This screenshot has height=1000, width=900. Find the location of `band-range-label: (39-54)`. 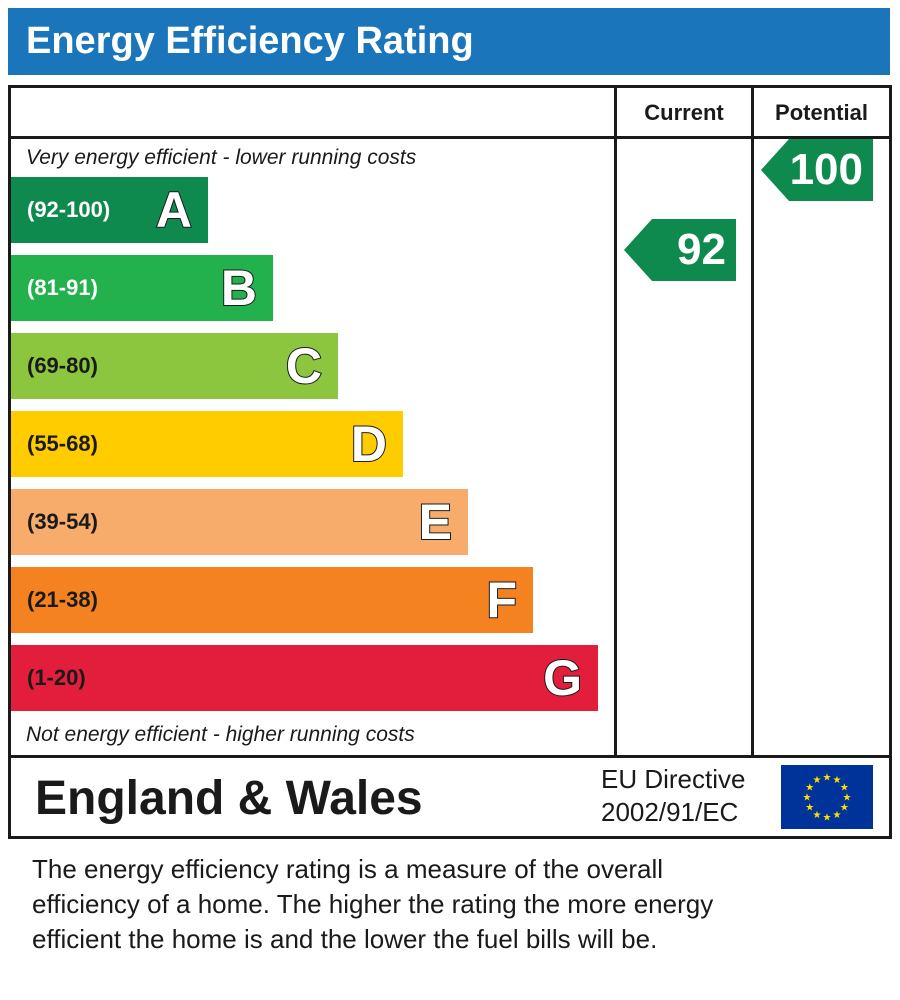

band-range-label: (39-54) is located at coordinates (62, 521).